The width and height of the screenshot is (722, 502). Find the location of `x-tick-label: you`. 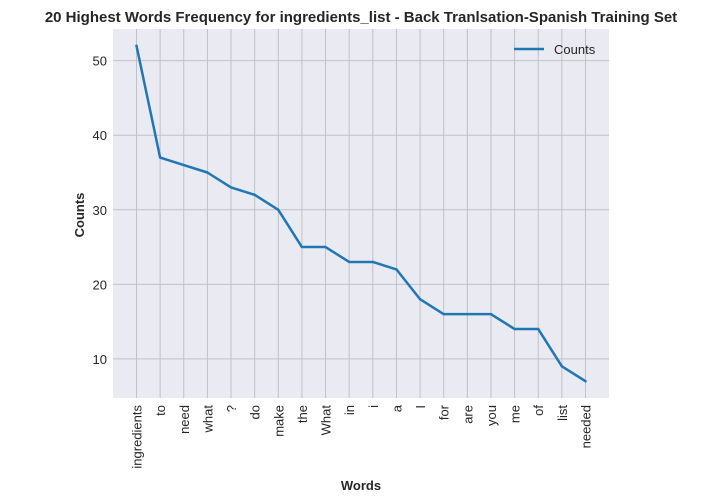

x-tick-label: you is located at coordinates (491, 415).